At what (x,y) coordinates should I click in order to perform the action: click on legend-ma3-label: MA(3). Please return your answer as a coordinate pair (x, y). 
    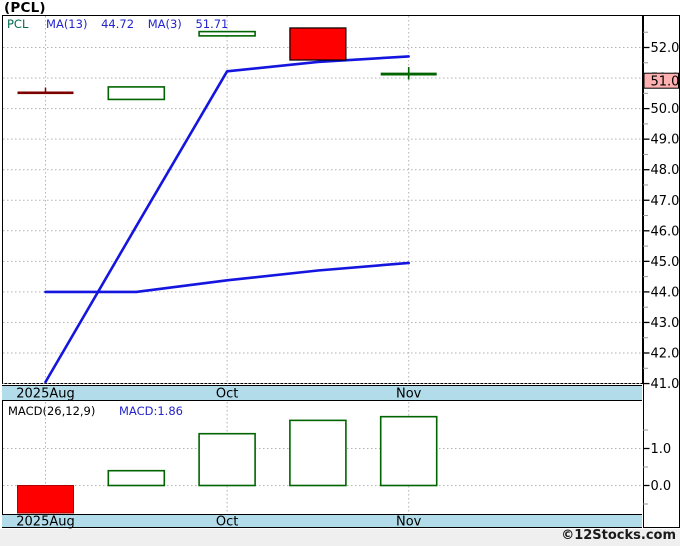
    Looking at the image, I should click on (164, 24).